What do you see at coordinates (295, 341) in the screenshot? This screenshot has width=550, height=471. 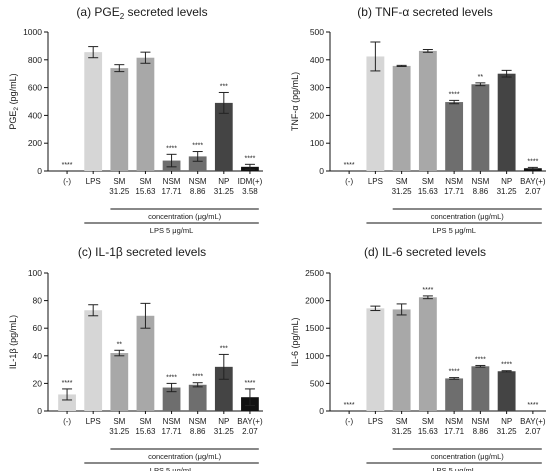 I see `y-axis-label: IL-6 (pg/mL)` at bounding box center [295, 341].